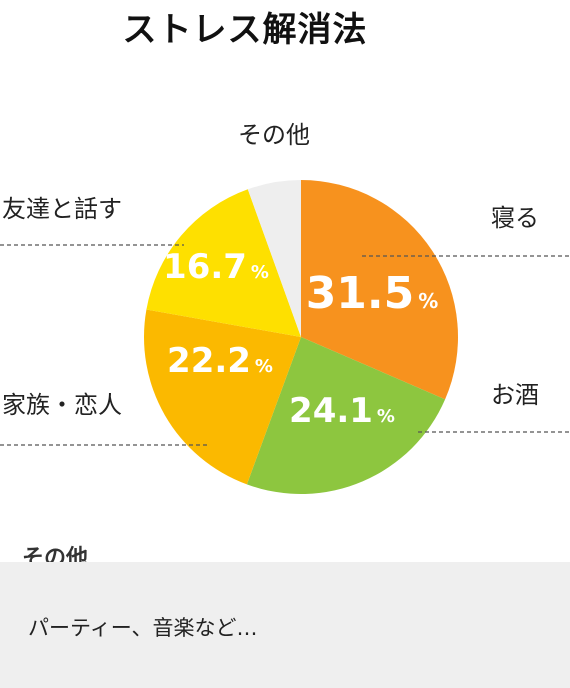  I want to click on percent-label: 24.1%, so click(342, 411).